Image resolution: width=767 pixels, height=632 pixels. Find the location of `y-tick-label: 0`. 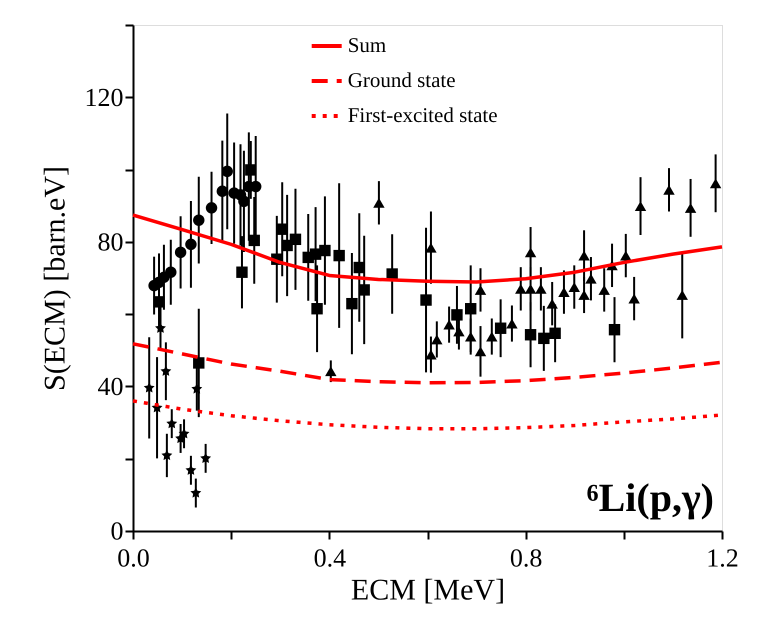

y-tick-label: 0 is located at coordinates (117, 531).